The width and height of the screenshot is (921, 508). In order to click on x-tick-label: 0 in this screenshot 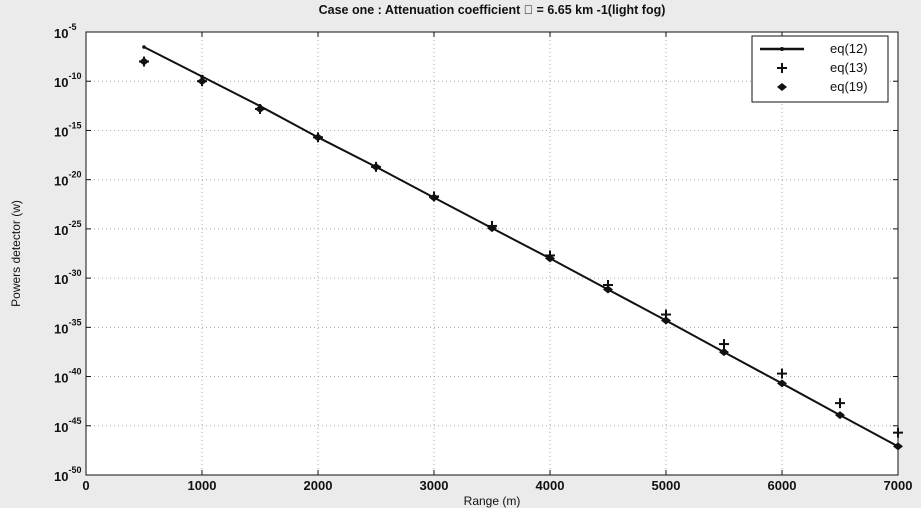, I will do `click(85, 485)`.